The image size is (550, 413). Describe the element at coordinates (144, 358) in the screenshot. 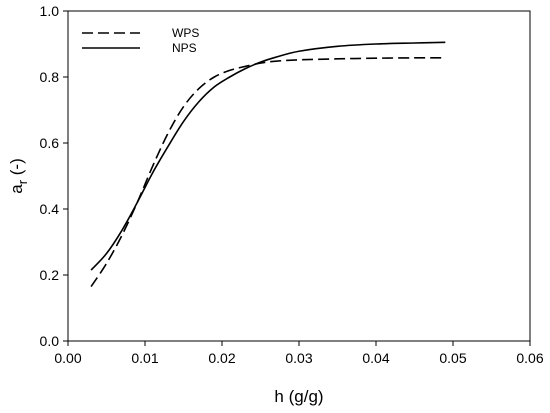

I see `x-tick-label: 0.01` at that location.